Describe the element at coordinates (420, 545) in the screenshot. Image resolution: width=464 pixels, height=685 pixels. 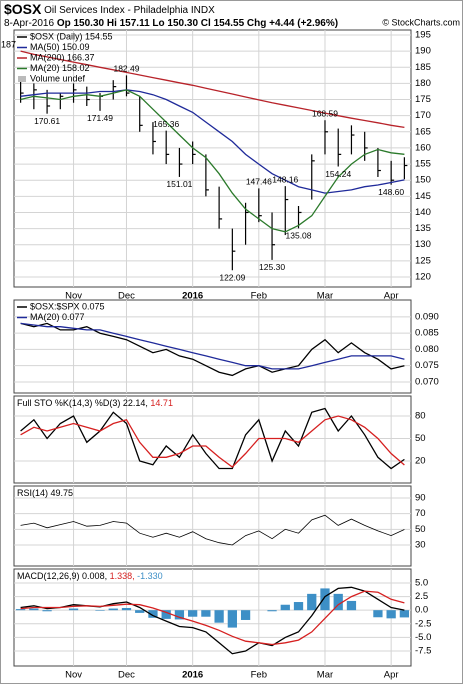
I see `y-tick-label: 30` at that location.